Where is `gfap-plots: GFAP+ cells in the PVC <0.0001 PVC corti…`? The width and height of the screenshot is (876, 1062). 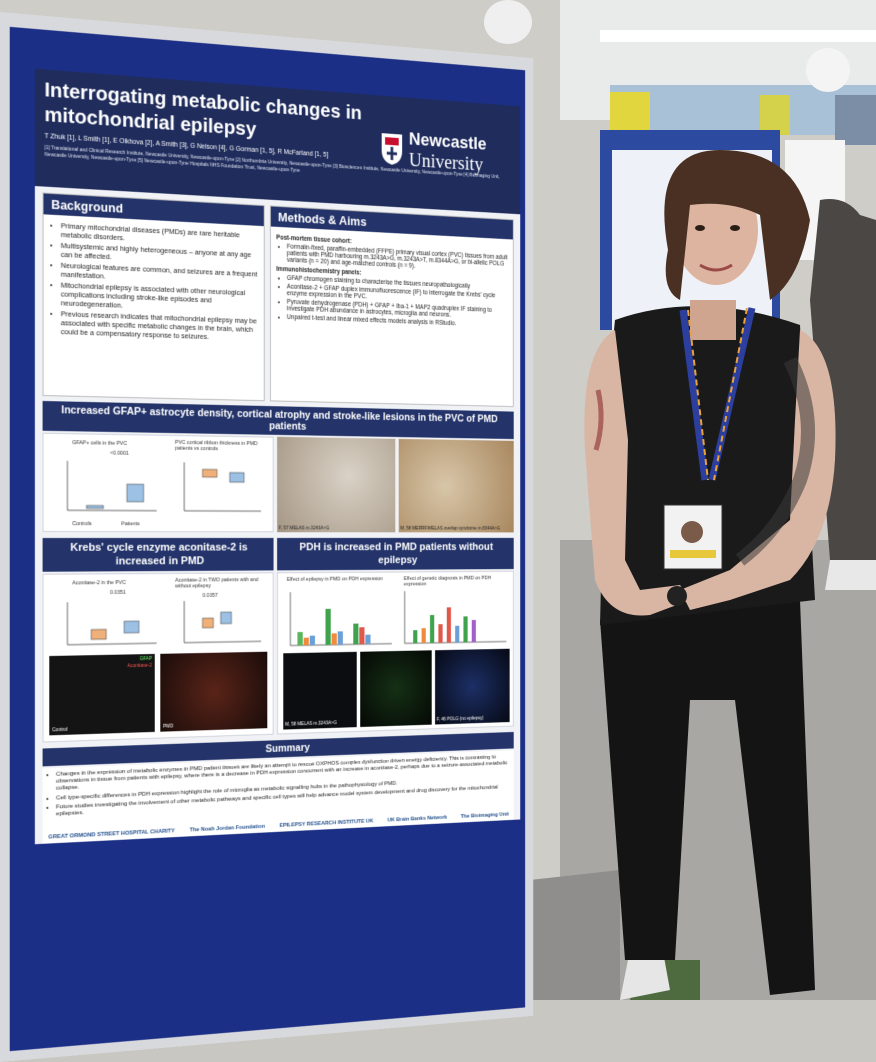
gfap-plots: GFAP+ cells in the PVC <0.0001 PVC corti… is located at coordinates (158, 482).